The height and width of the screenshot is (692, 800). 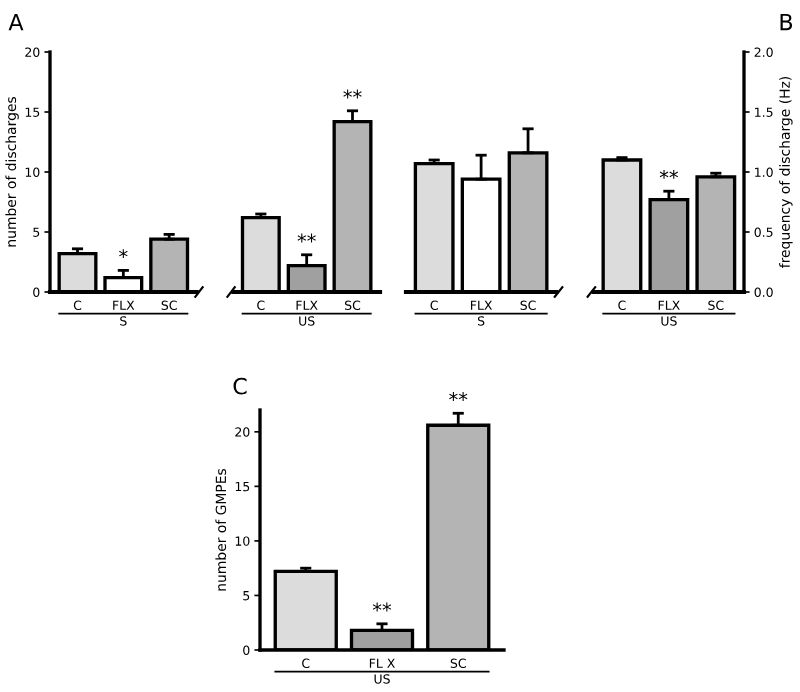 What do you see at coordinates (16, 22) in the screenshot?
I see `chart-title: A` at bounding box center [16, 22].